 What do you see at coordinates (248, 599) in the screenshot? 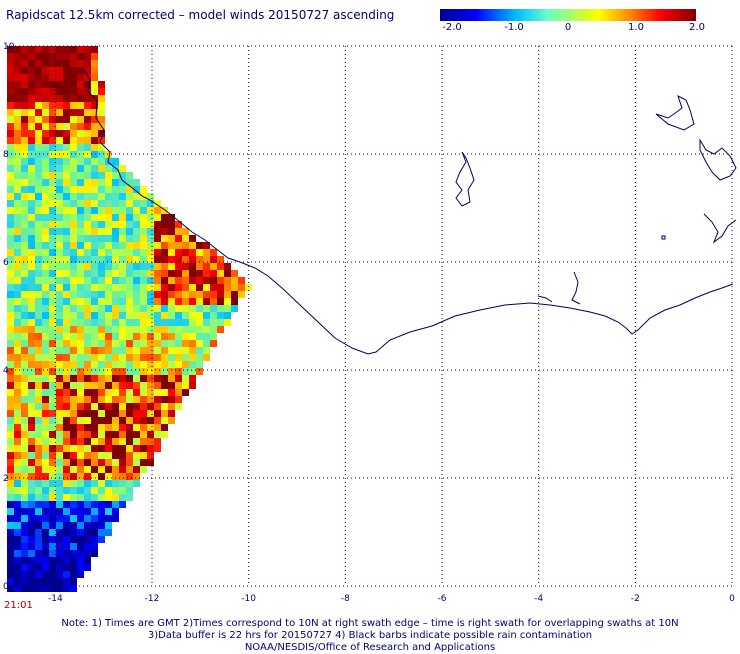
I see `tick-label: -10` at bounding box center [248, 599].